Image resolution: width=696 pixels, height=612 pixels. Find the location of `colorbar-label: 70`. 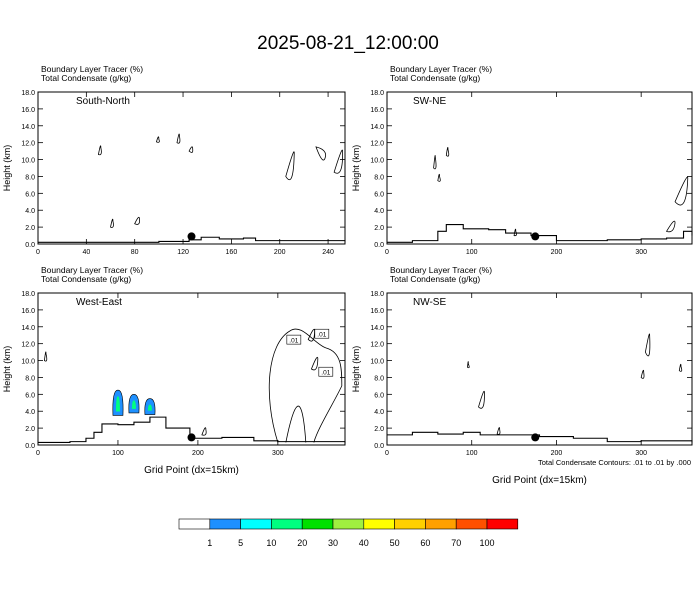

colorbar-label: 70 is located at coordinates (456, 543).